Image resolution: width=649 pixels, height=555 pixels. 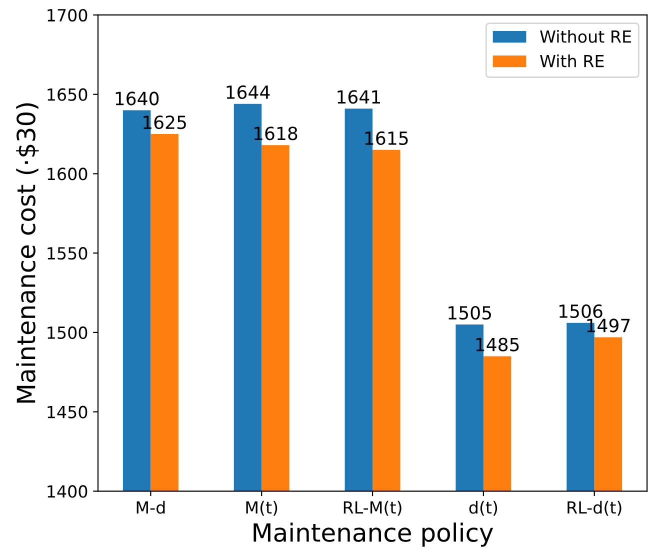 What do you see at coordinates (68, 491) in the screenshot?
I see `y-tick-label: 1400` at bounding box center [68, 491].